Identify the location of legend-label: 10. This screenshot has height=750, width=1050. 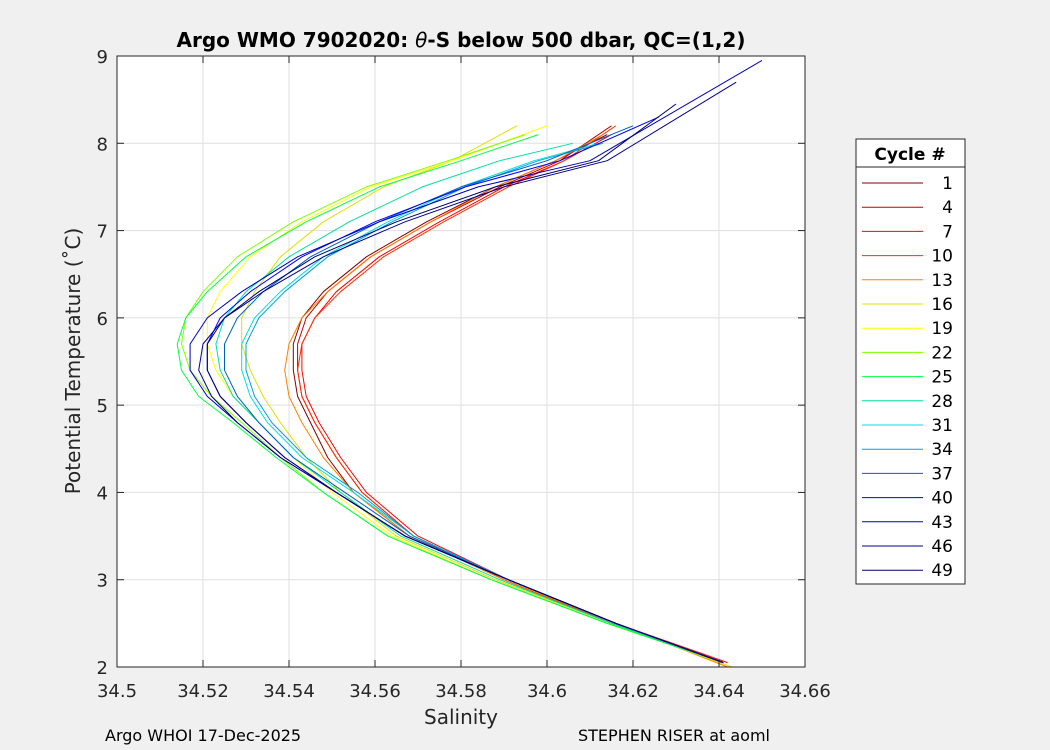
(942, 257).